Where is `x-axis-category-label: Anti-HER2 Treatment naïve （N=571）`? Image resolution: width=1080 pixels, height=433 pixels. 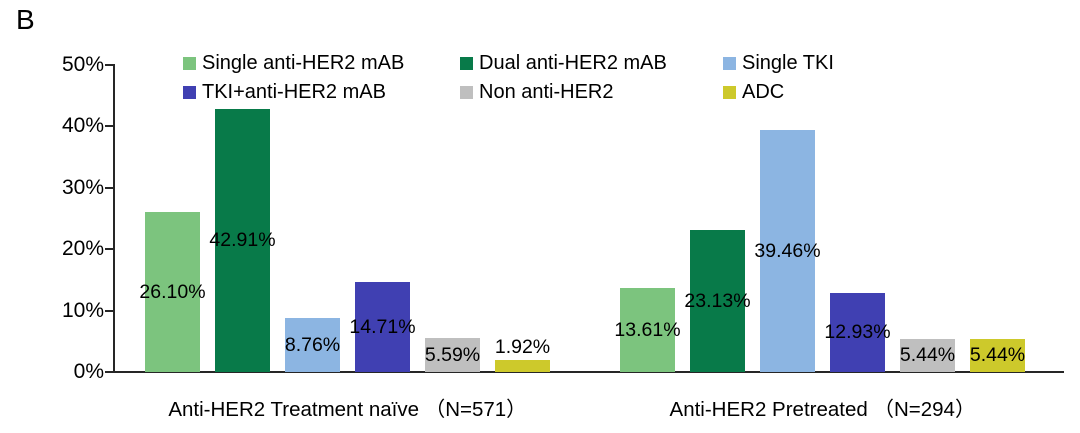 x-axis-category-label: Anti-HER2 Treatment naïve （N=571） is located at coordinates (347, 409).